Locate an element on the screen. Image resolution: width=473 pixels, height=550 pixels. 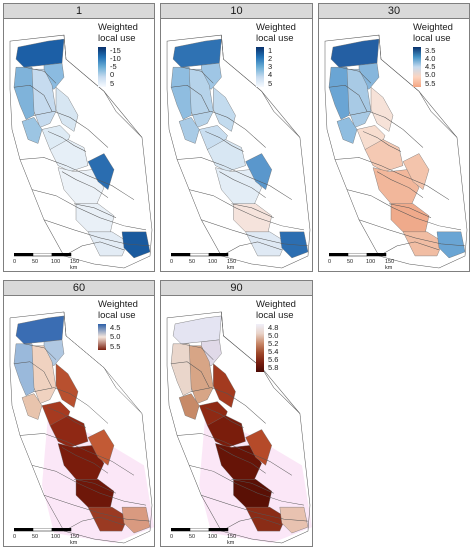
legend: Weighted local use 4.8 5.0 5.2 5.4 5.6 5.8 is located at coordinates (282, 335).